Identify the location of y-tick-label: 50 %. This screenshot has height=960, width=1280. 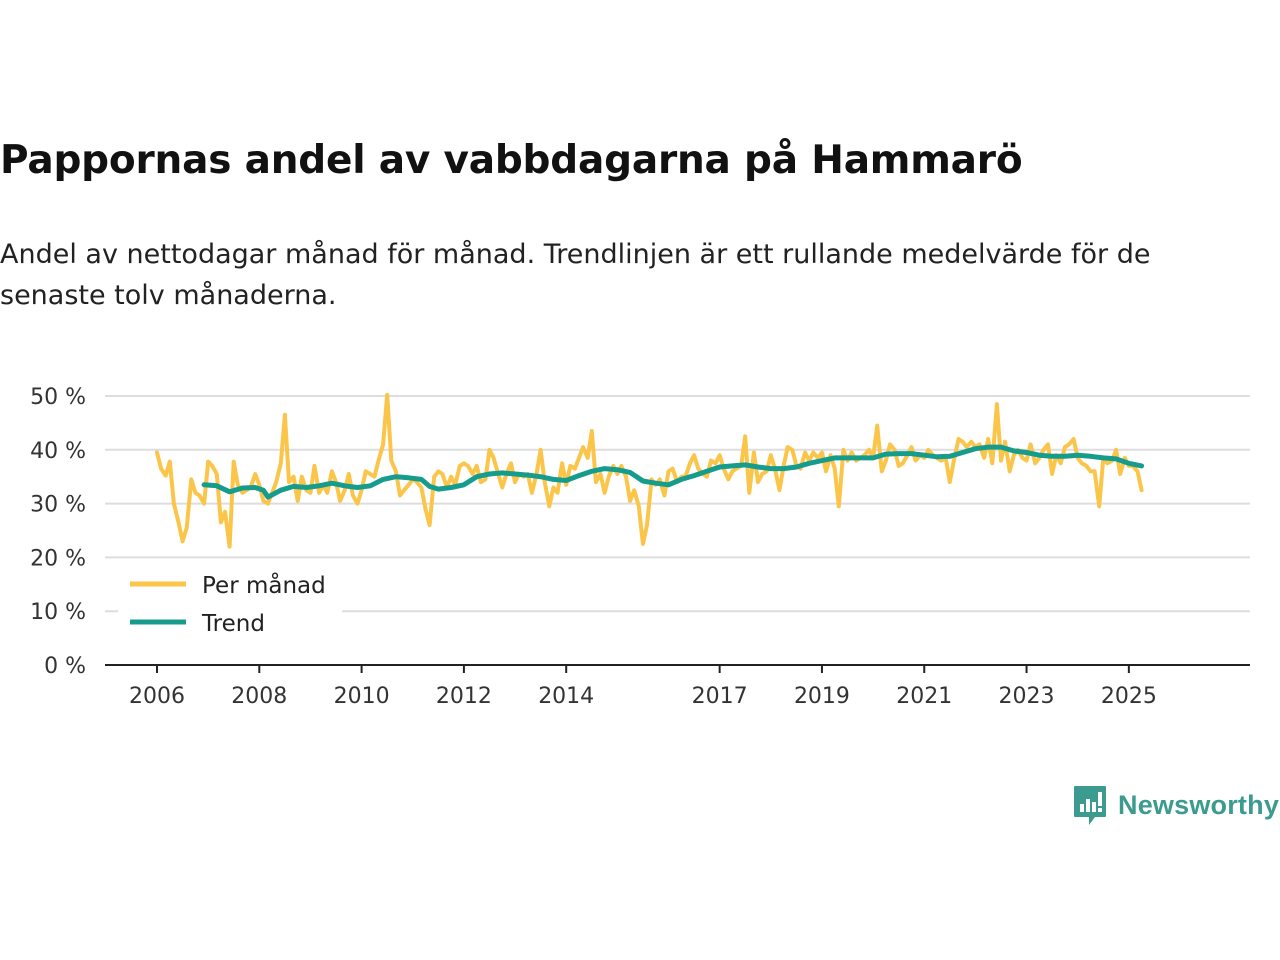
(58, 397).